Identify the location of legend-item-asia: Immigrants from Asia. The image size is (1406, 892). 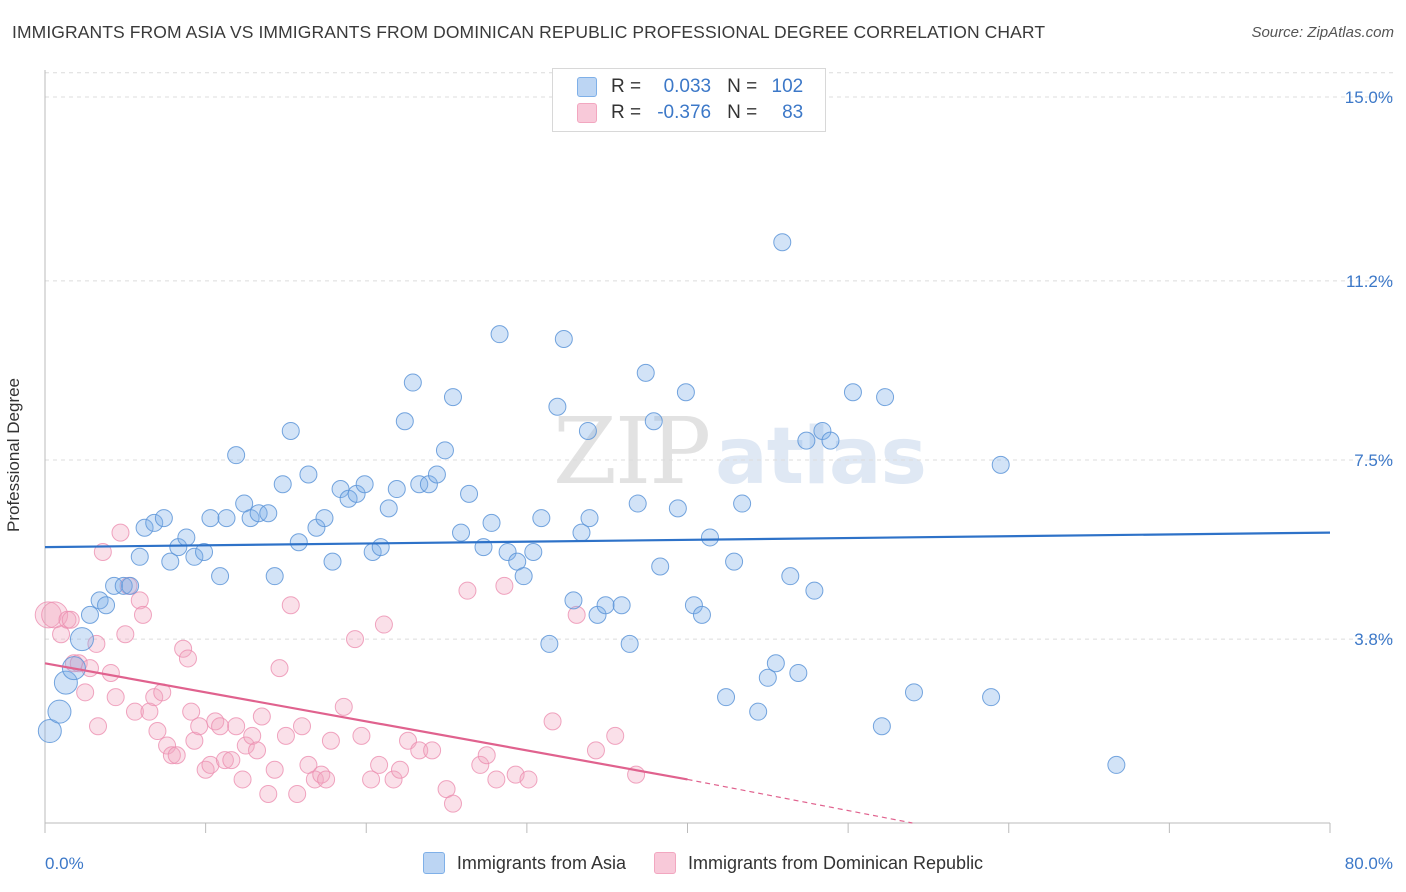
(524, 863).